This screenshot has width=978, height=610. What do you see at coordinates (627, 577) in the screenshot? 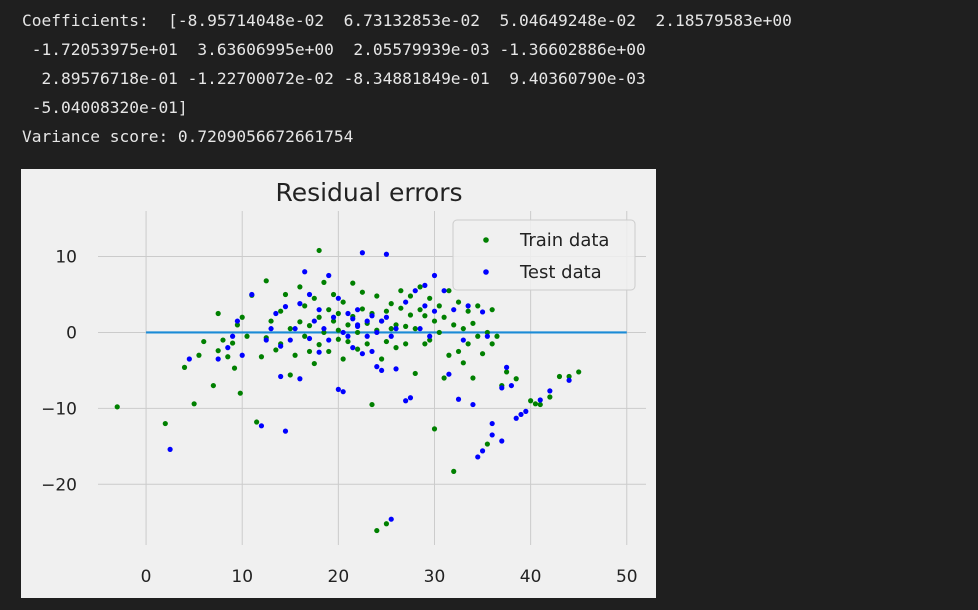
I see `x-tick-label: 50` at bounding box center [627, 577].